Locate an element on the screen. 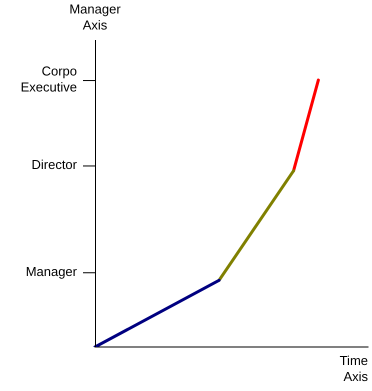 Image resolution: width=372 pixels, height=391 pixels. text: Director is located at coordinates (54, 164).